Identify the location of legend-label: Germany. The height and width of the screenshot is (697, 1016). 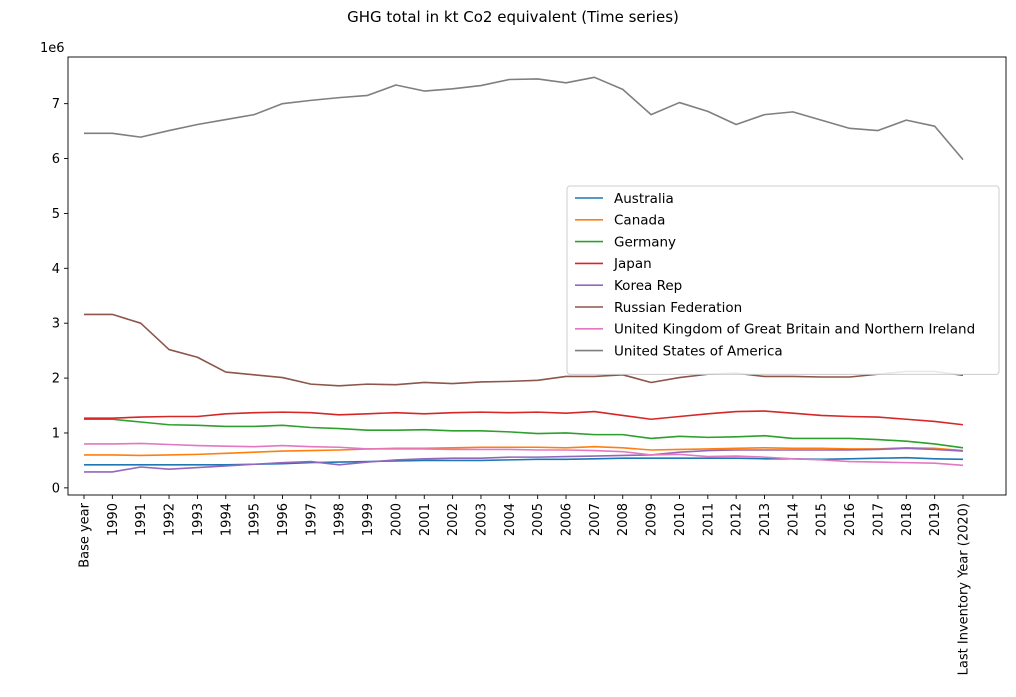
(645, 242).